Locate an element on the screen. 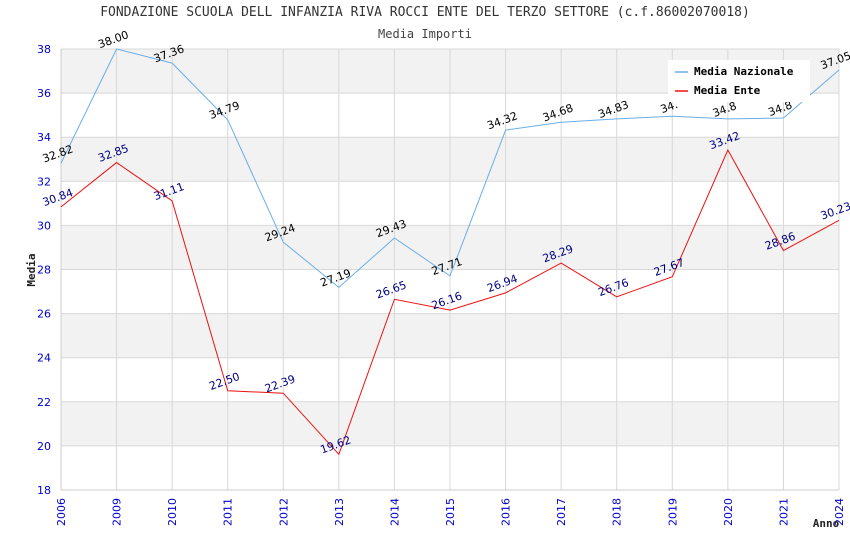  y-axis-ticks: 18 20 22 24 26 28 30 32 34 36 38 is located at coordinates (44, 270).